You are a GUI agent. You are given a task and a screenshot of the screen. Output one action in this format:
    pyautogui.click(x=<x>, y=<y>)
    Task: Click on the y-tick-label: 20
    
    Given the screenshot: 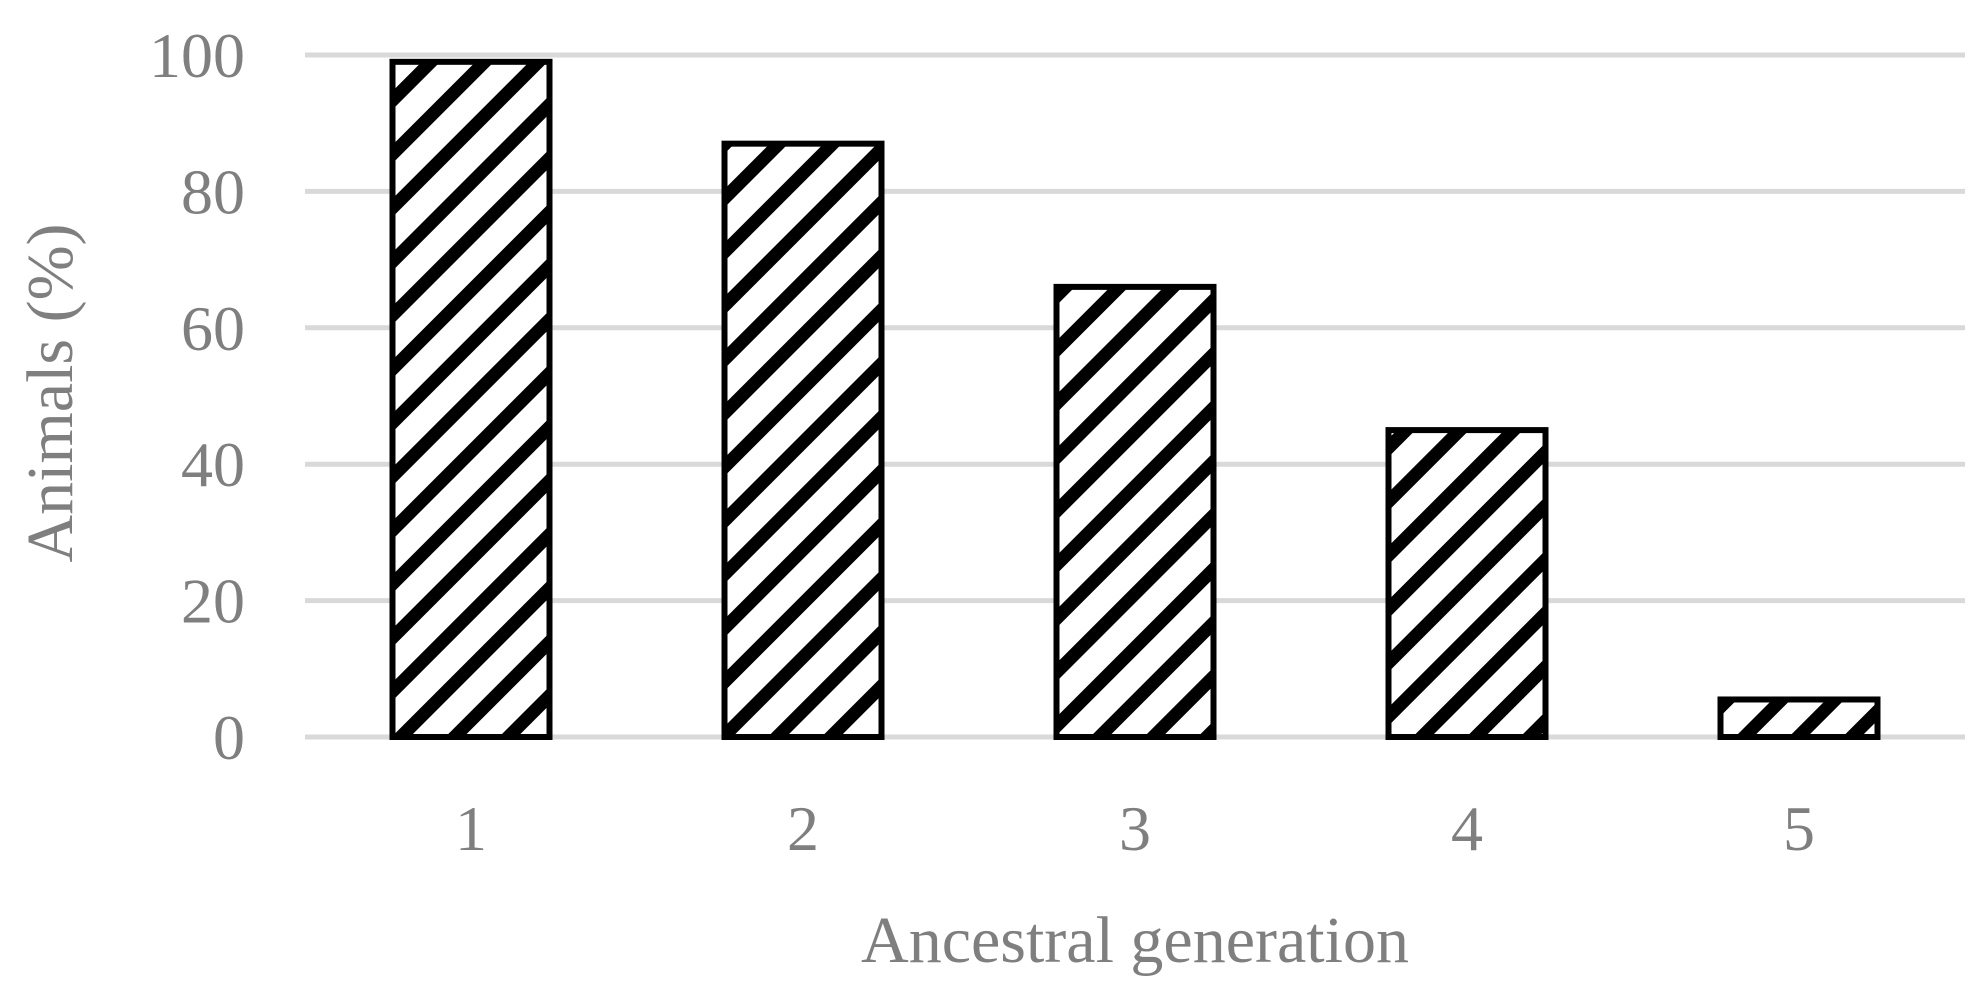 What is the action you would take?
    pyautogui.click(x=213, y=601)
    